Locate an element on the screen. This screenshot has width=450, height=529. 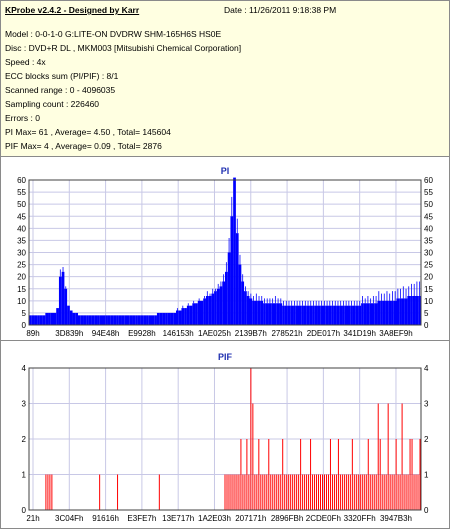
x-tick-label: 341D19h is located at coordinates (359, 333).